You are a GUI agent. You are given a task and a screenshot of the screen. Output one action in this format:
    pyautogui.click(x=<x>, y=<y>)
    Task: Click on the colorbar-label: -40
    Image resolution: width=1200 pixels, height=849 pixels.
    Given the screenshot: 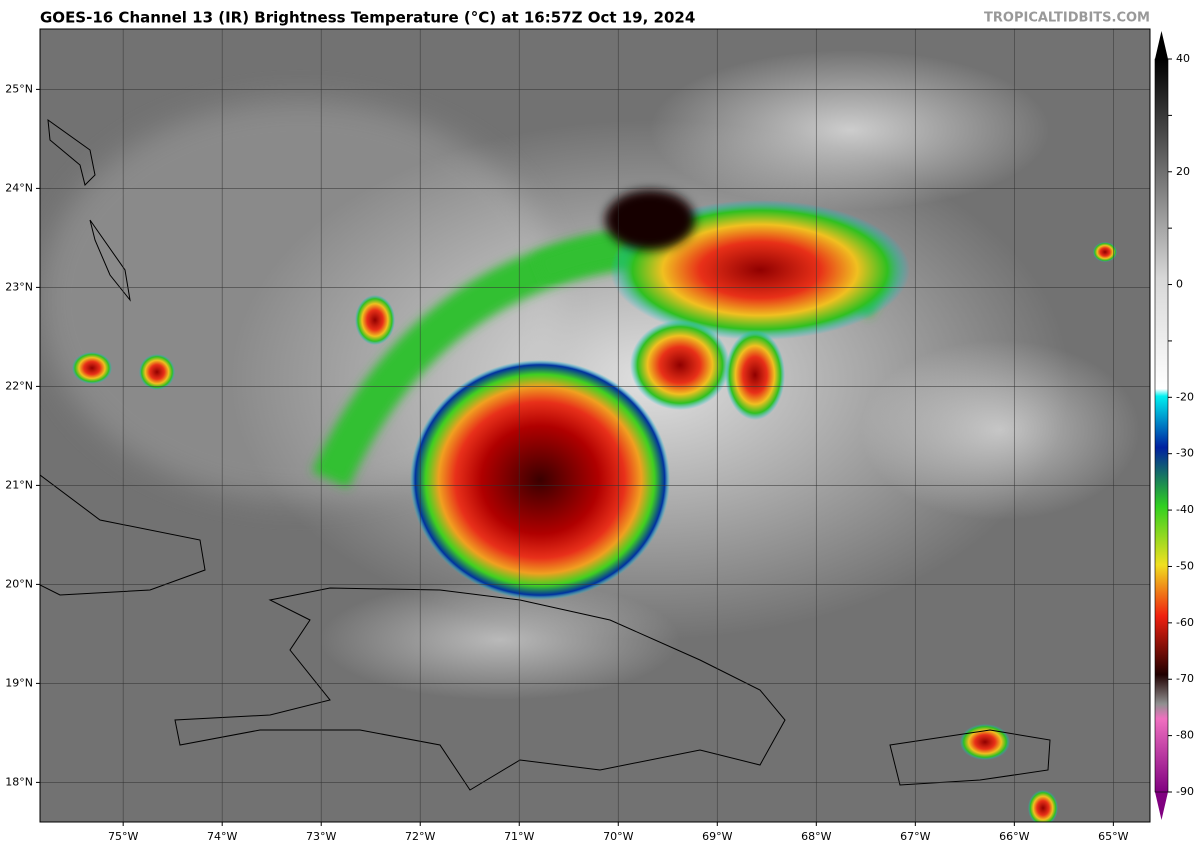 What is the action you would take?
    pyautogui.click(x=1185, y=509)
    